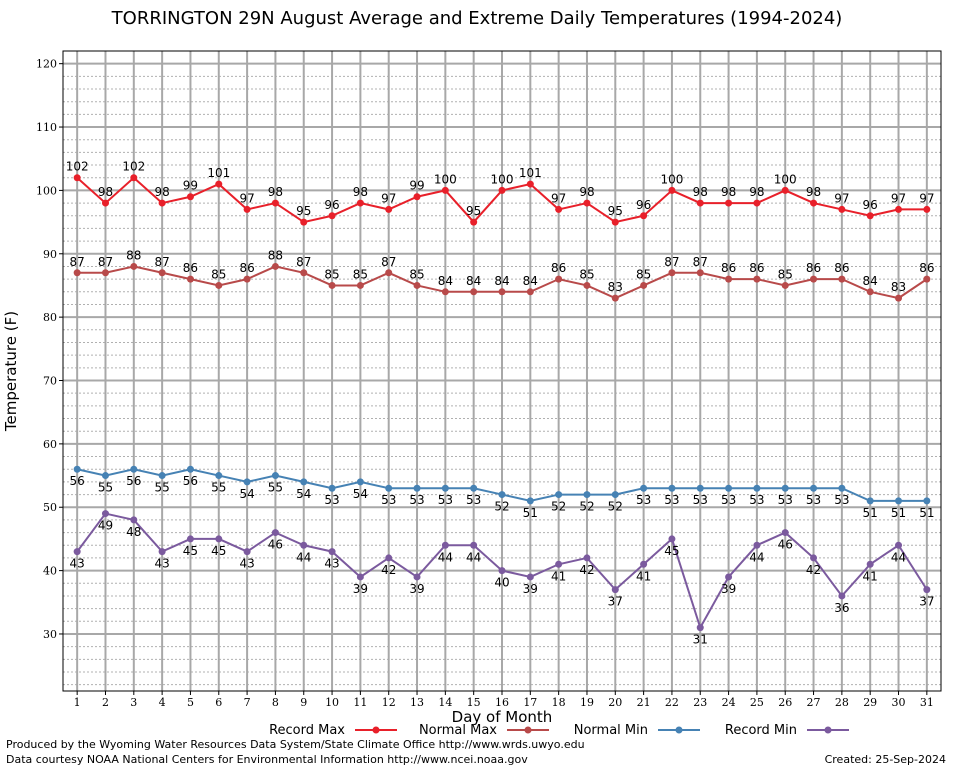  What do you see at coordinates (559, 730) in the screenshot?
I see `legend: Record Max Normal Max Normal Min Record Min` at bounding box center [559, 730].